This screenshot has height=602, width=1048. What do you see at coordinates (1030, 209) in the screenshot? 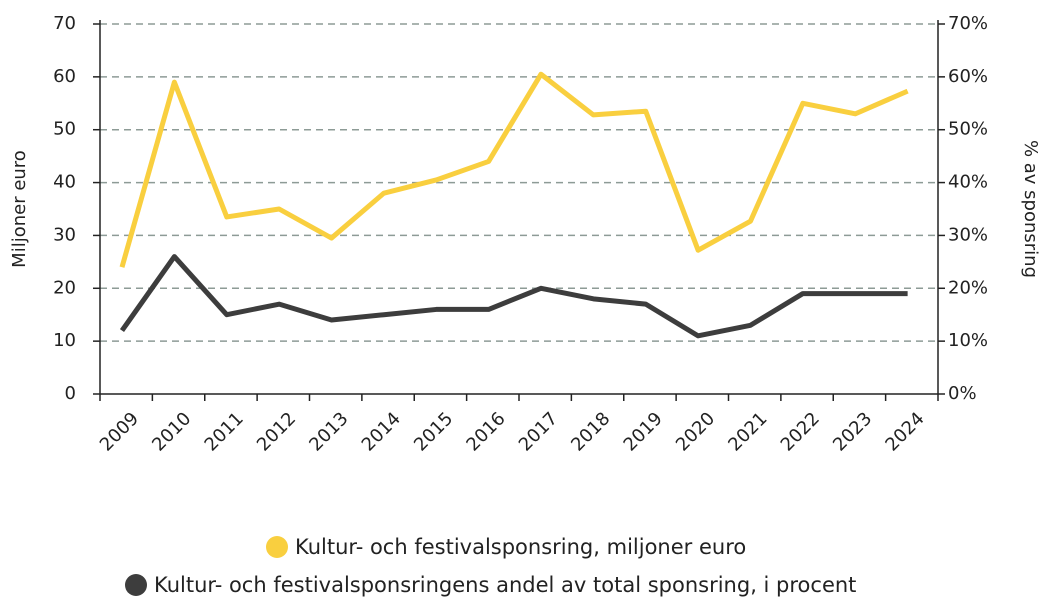
I see `y2-axis-label: % av sponsring` at bounding box center [1030, 209].